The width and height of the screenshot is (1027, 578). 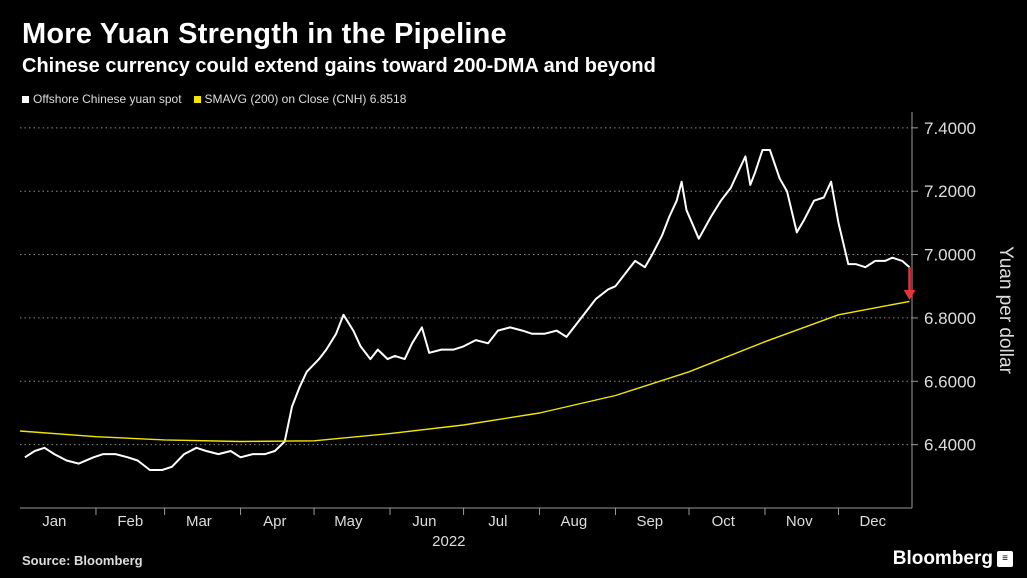 What do you see at coordinates (950, 318) in the screenshot?
I see `y-tick-label-2: 6.8000` at bounding box center [950, 318].